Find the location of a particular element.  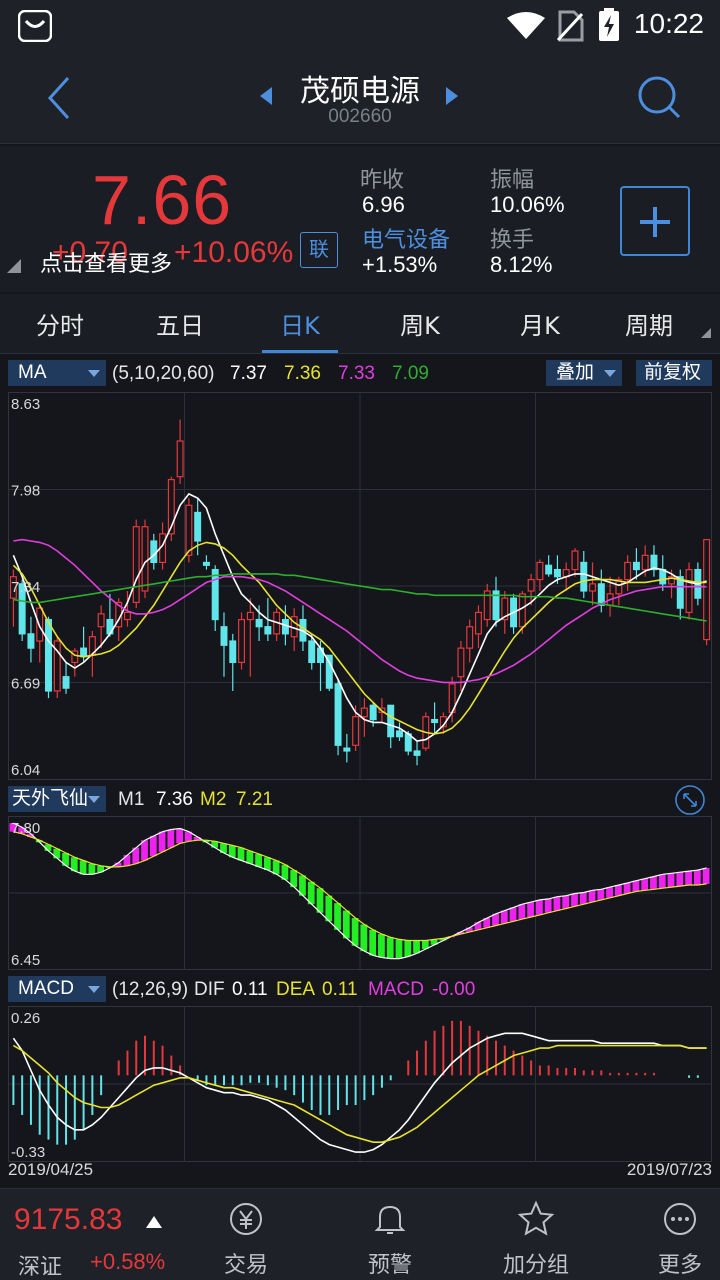

industry-link: 电气设备 is located at coordinates (406, 240).